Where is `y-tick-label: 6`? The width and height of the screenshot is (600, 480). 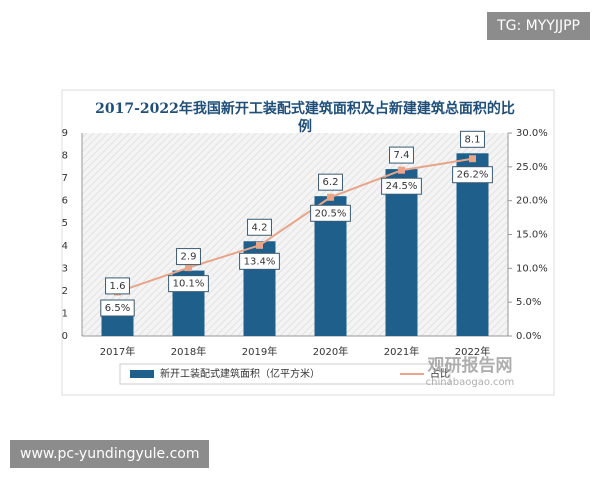
y-tick-label: 6 is located at coordinates (65, 201).